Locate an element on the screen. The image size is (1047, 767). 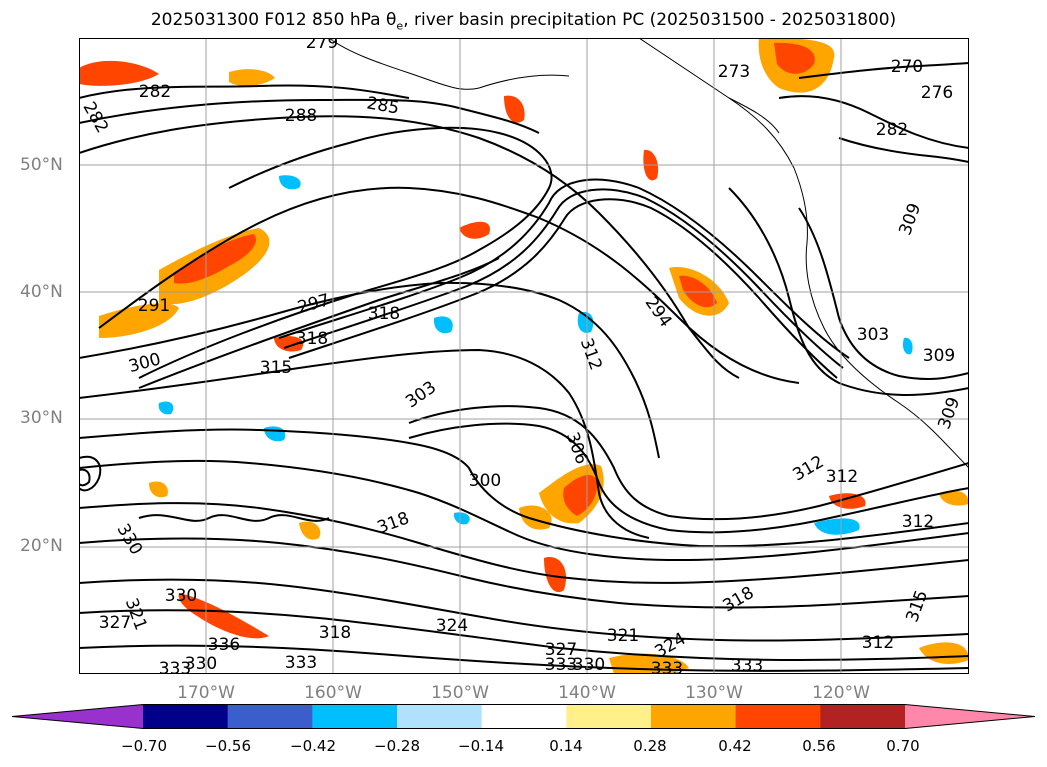
contour-label-336: 336 is located at coordinates (224, 645).